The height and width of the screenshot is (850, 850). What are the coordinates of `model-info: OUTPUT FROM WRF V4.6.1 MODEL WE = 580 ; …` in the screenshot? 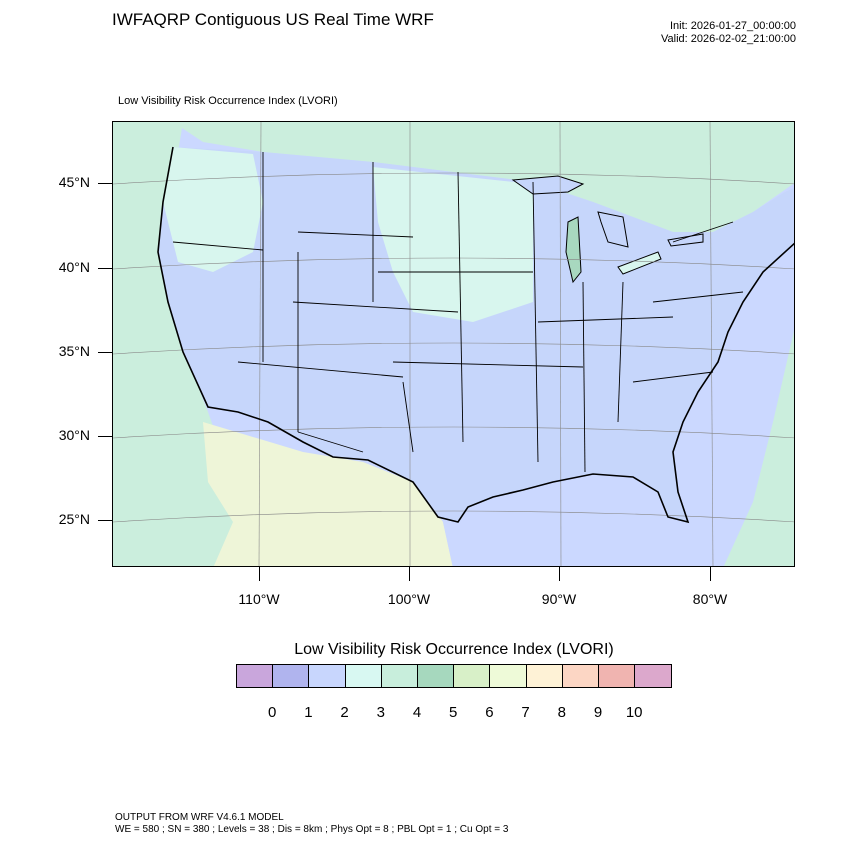 It's located at (311, 824).